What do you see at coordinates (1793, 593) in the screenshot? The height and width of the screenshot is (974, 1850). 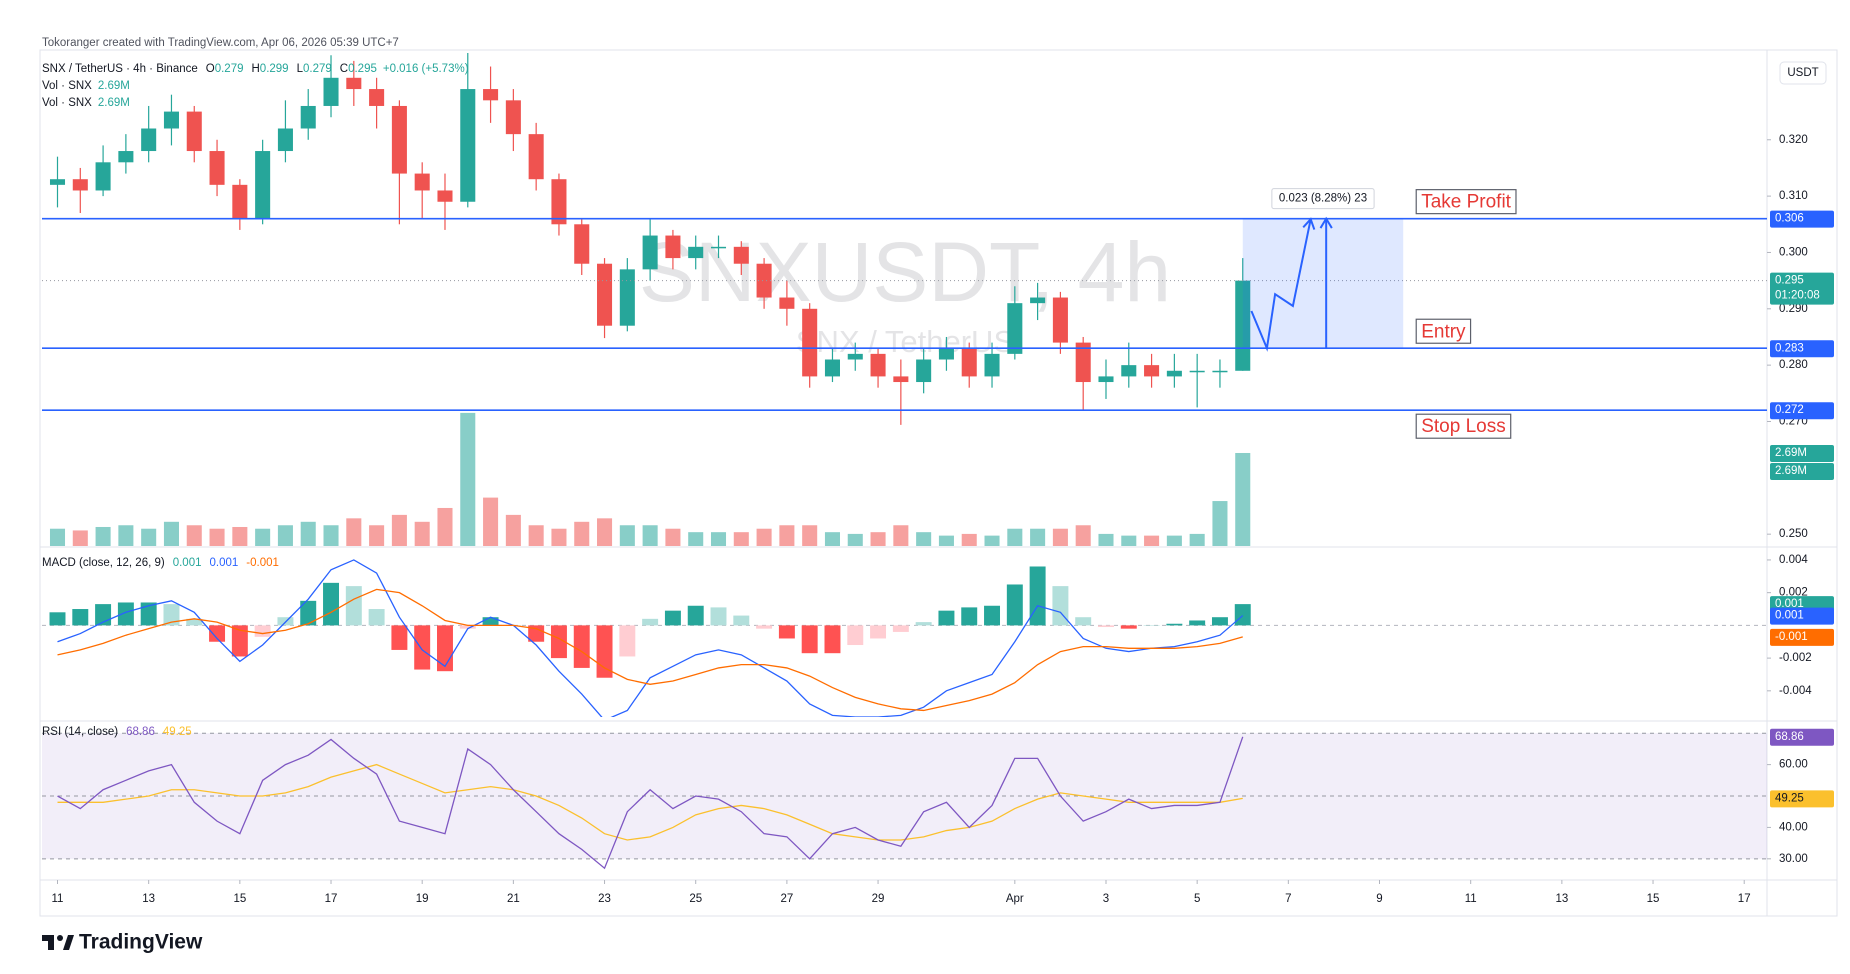 I see `y-tick-label: 0.002` at bounding box center [1793, 593].